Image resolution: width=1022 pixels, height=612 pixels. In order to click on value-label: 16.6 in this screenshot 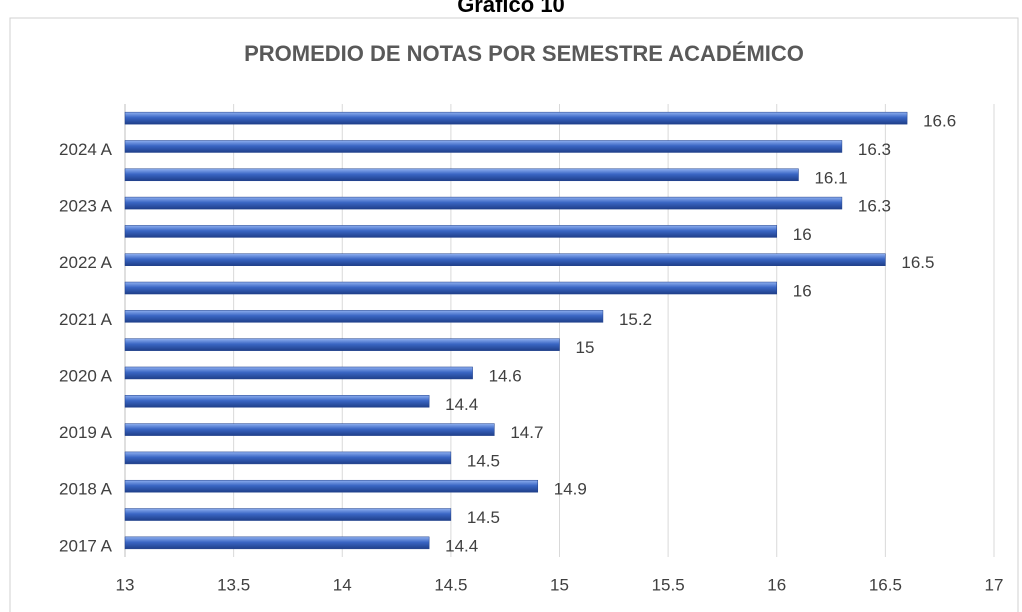, I will do `click(939, 121)`.